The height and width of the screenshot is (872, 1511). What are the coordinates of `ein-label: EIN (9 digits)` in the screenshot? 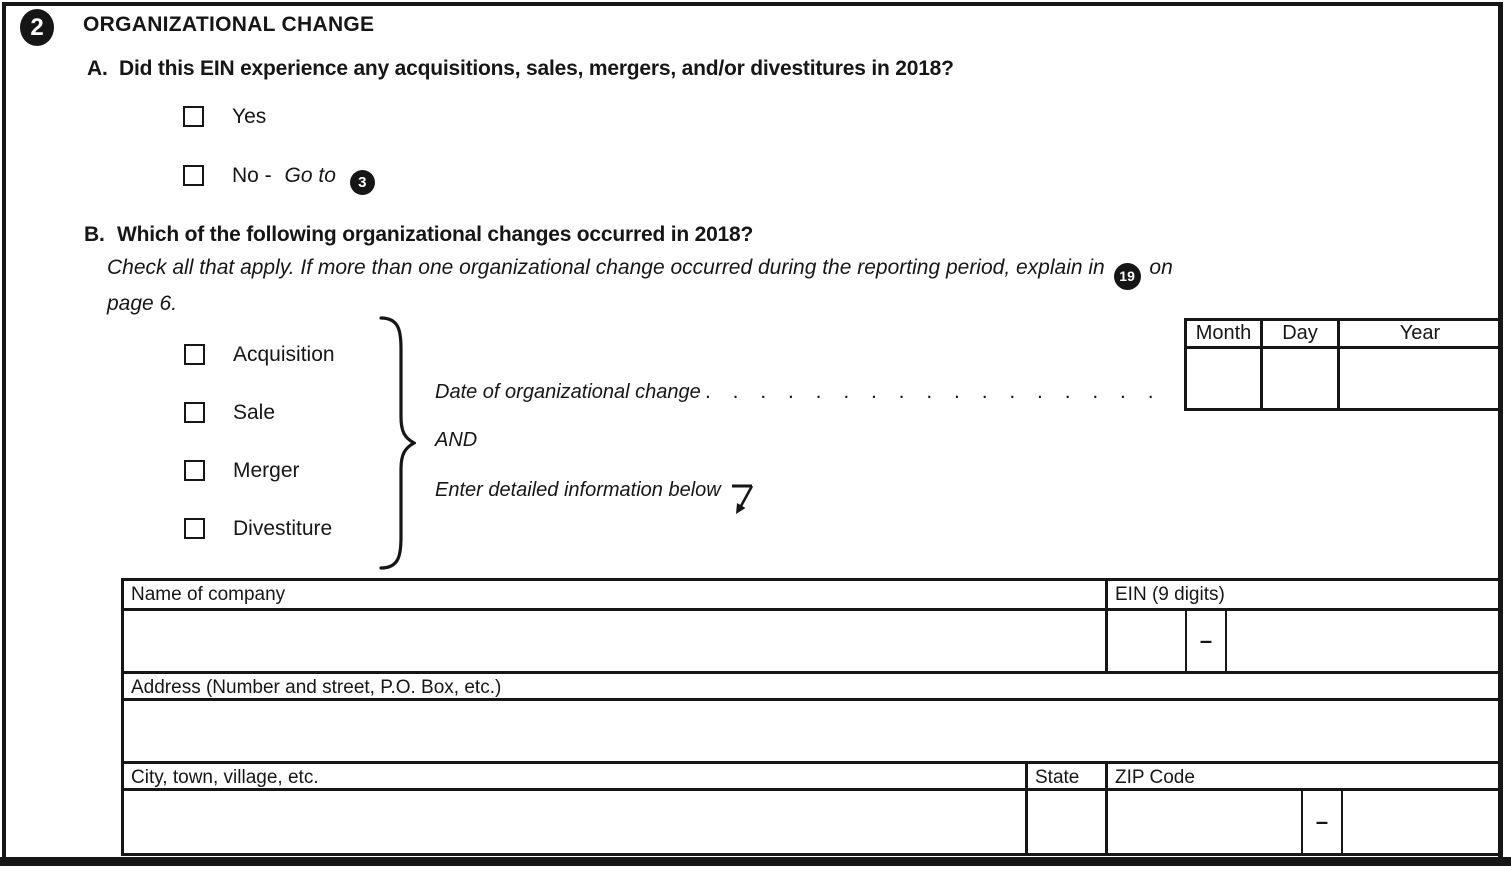 It's located at (1170, 594).